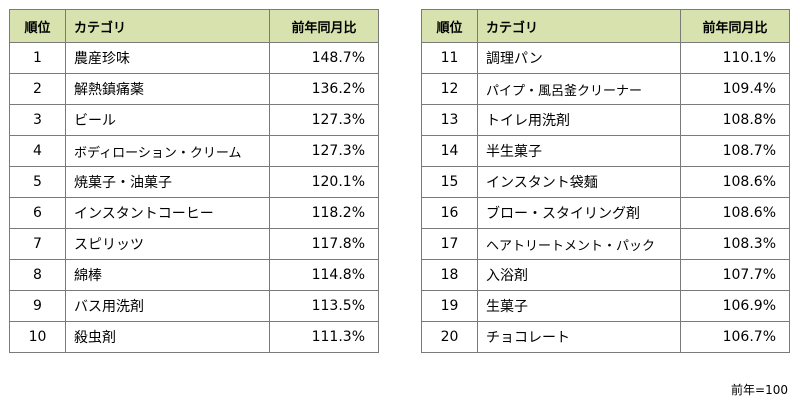 This screenshot has height=404, width=800. I want to click on category-cell: バス用洗剤, so click(167, 306).